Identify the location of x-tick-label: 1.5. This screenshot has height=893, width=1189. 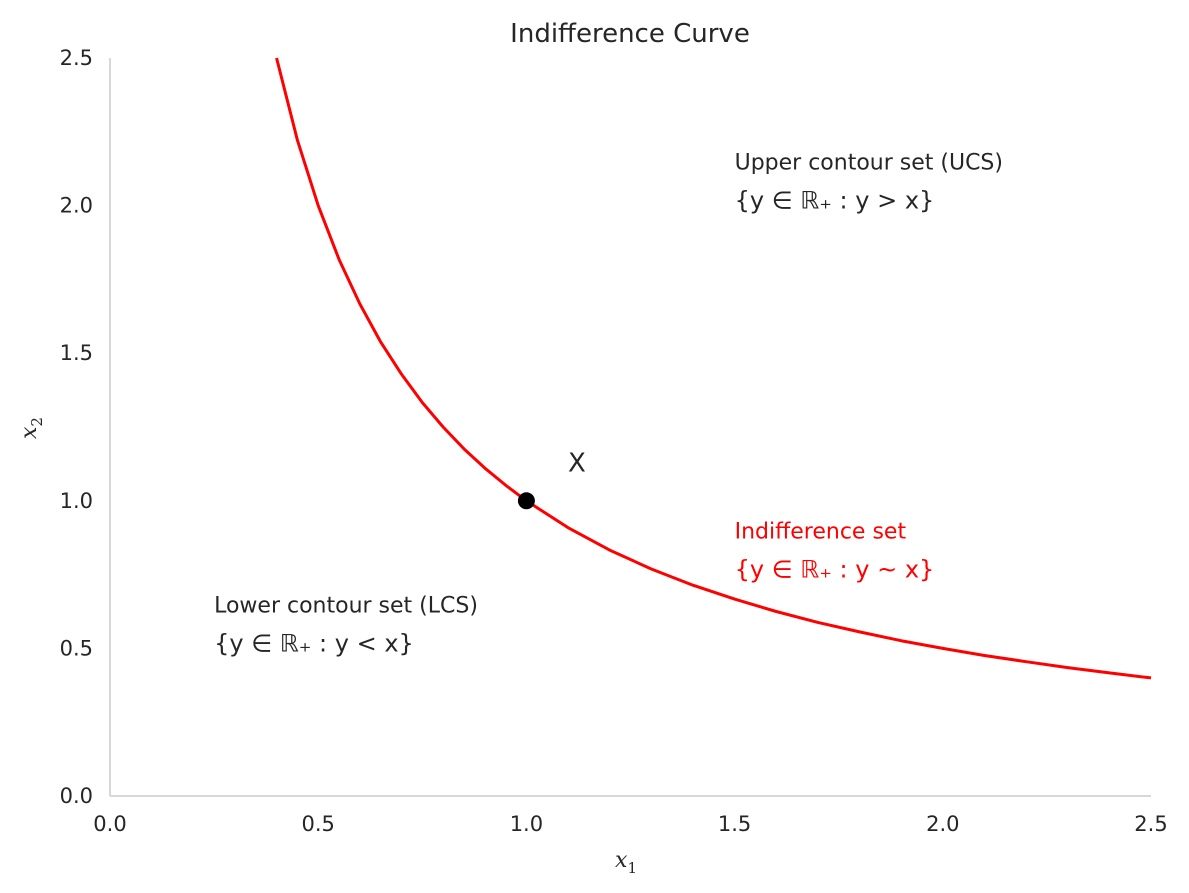
(734, 824).